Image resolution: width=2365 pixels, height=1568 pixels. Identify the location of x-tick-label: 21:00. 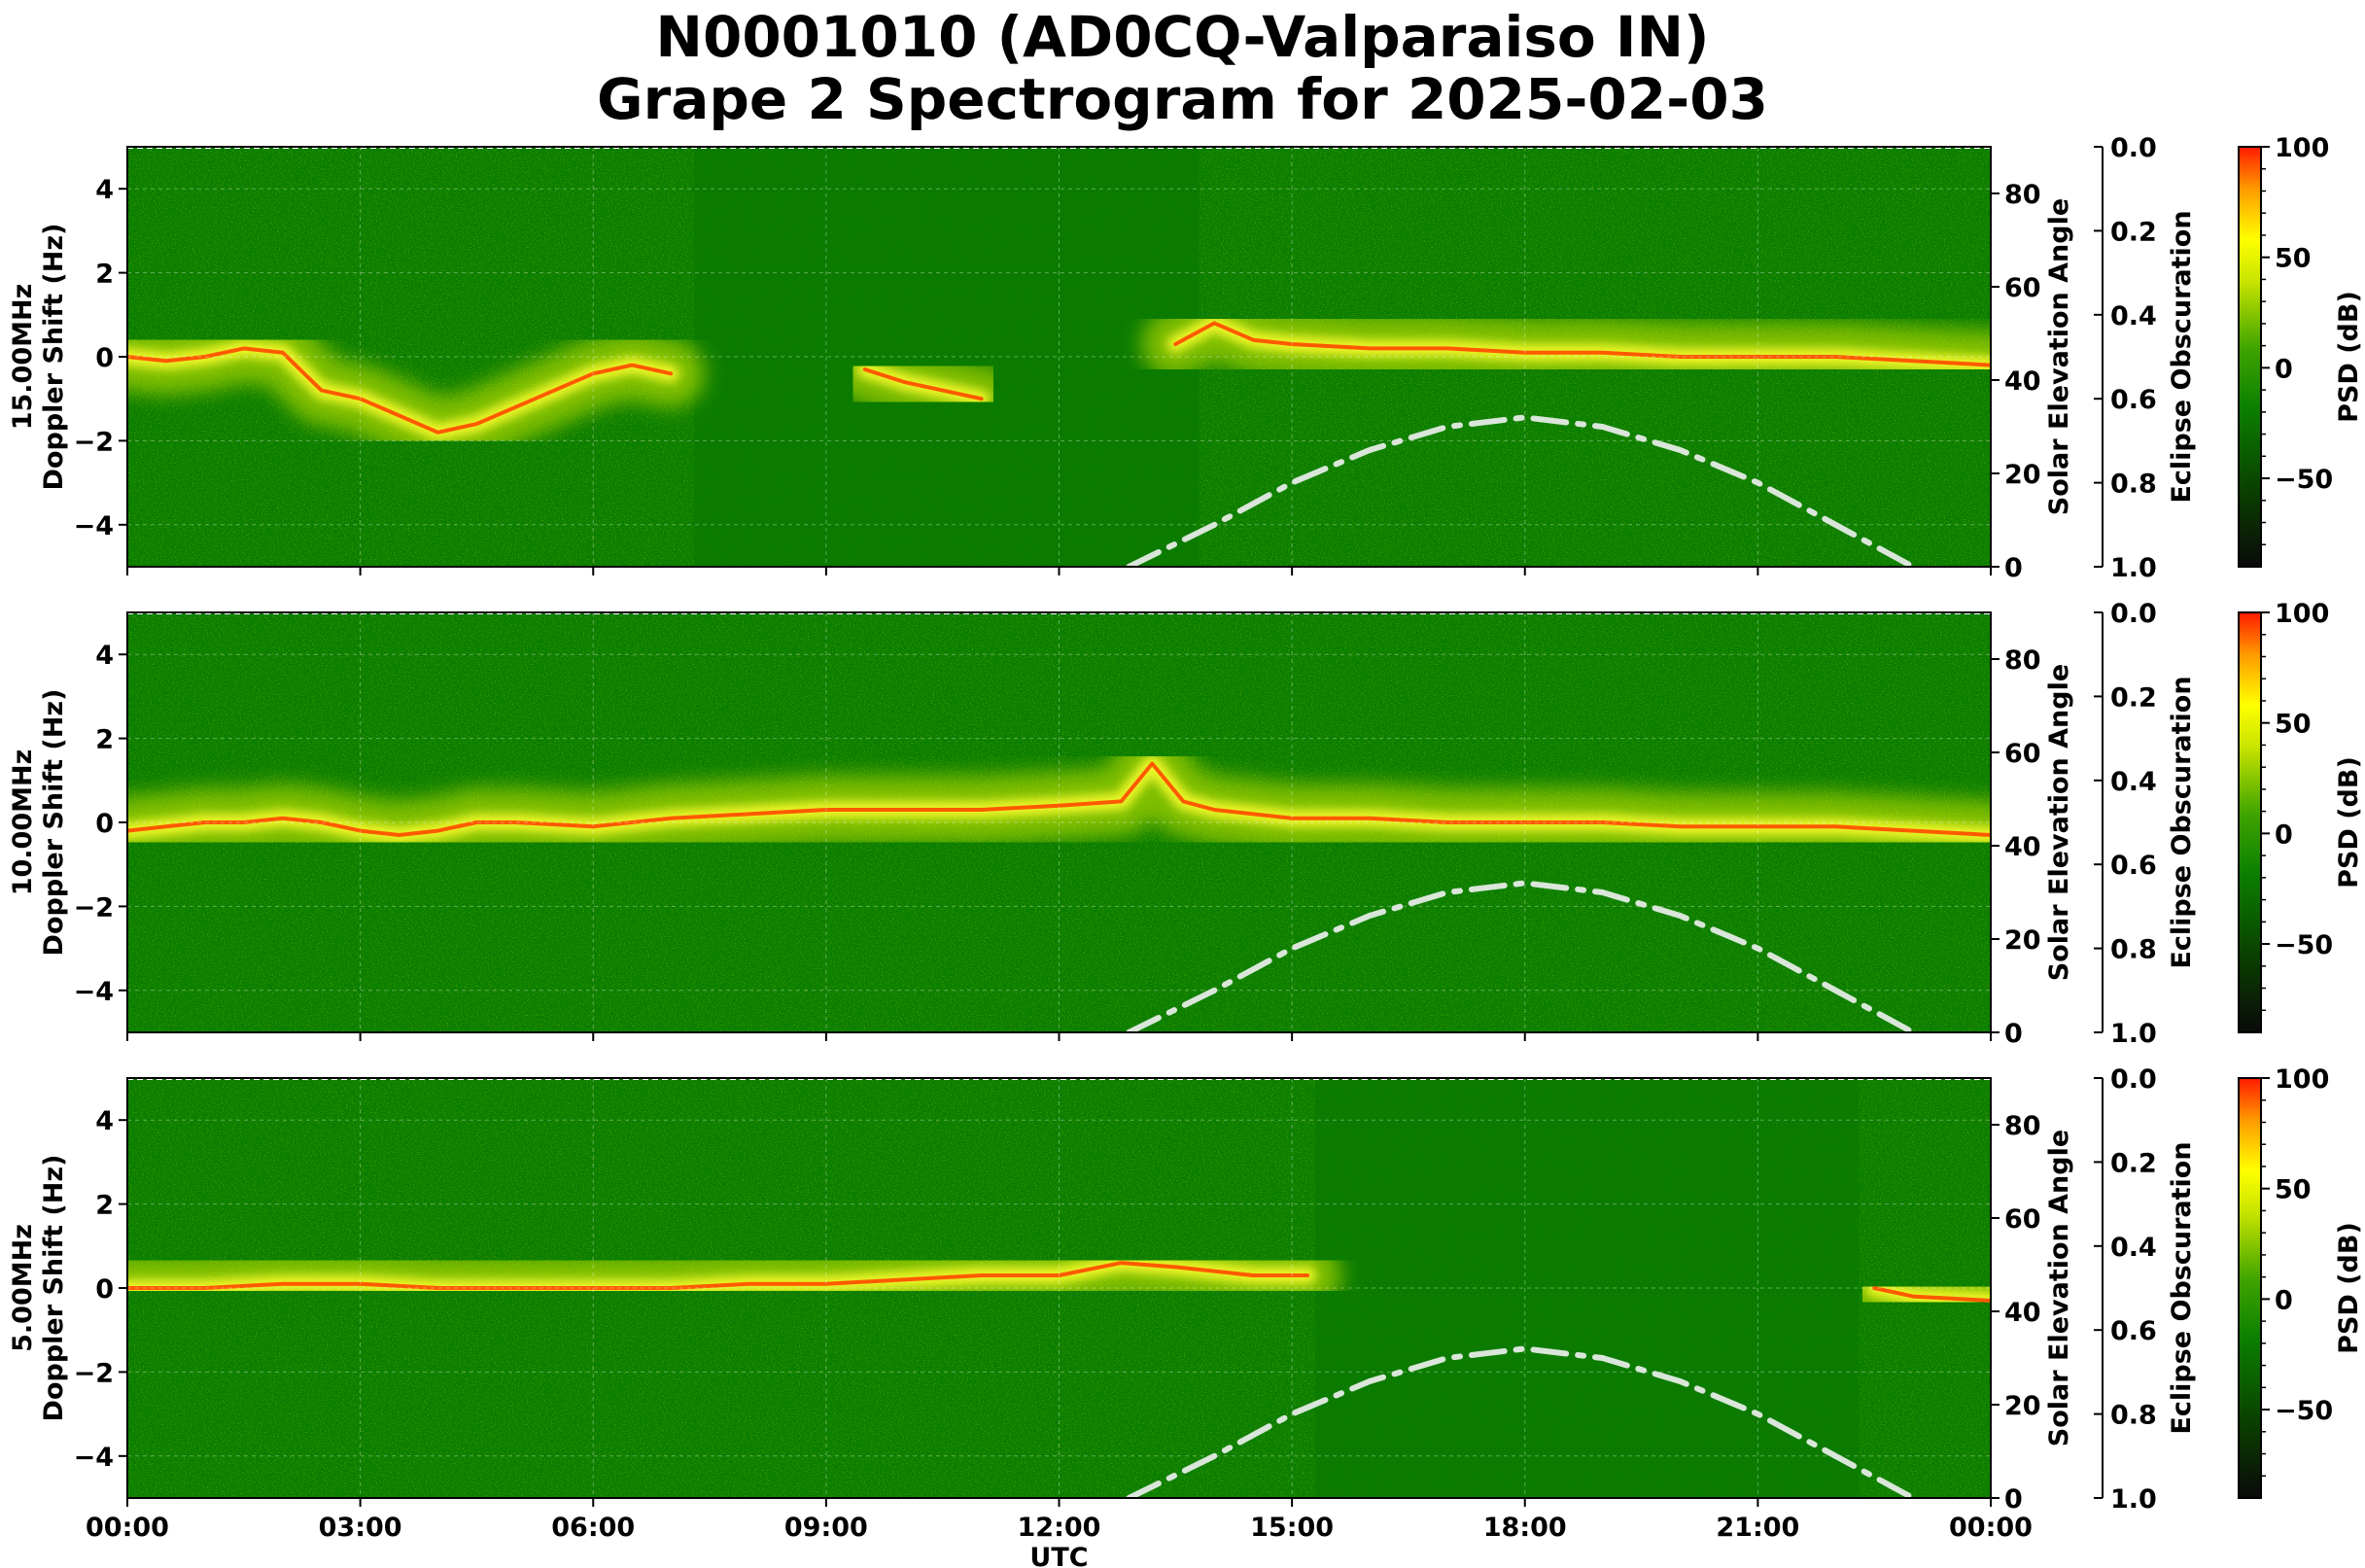
(1757, 1528).